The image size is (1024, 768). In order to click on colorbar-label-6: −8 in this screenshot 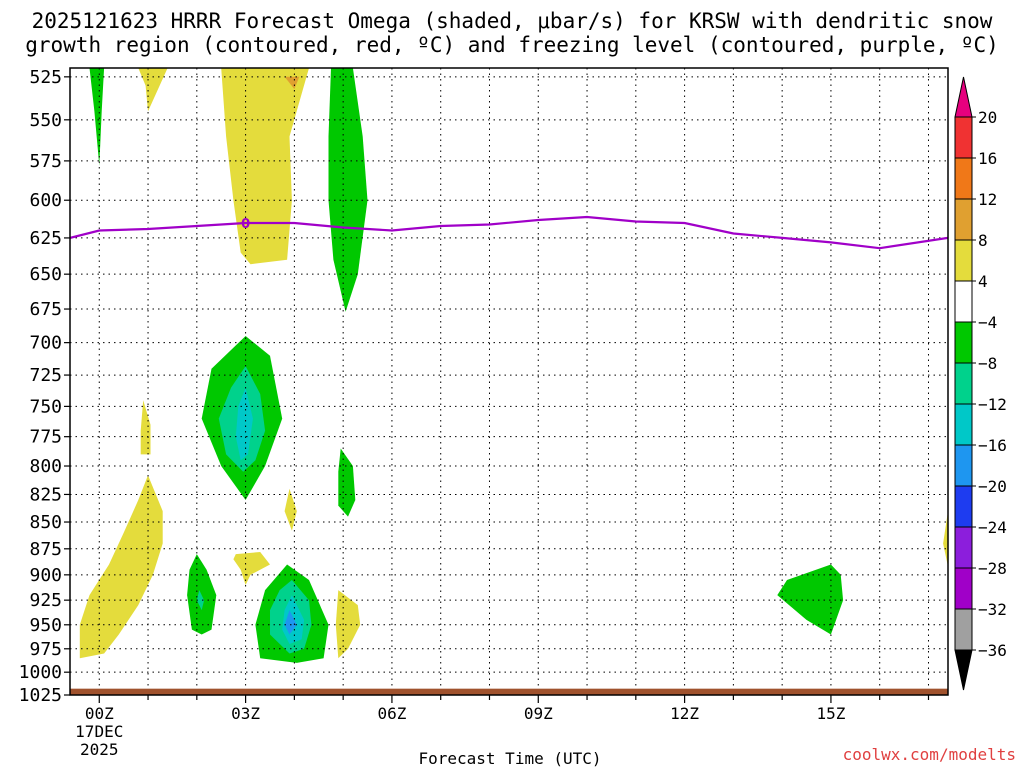, I will do `click(987, 363)`.